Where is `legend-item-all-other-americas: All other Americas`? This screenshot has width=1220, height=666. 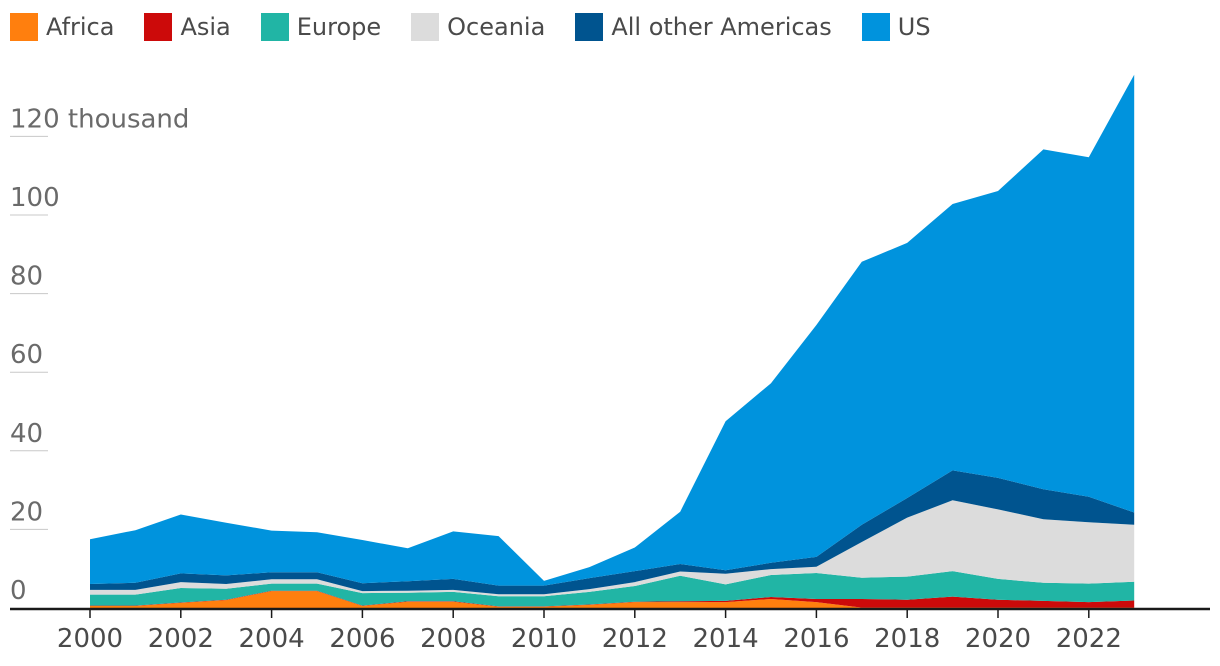
legend-item-all-other-americas: All other Americas is located at coordinates (703, 27).